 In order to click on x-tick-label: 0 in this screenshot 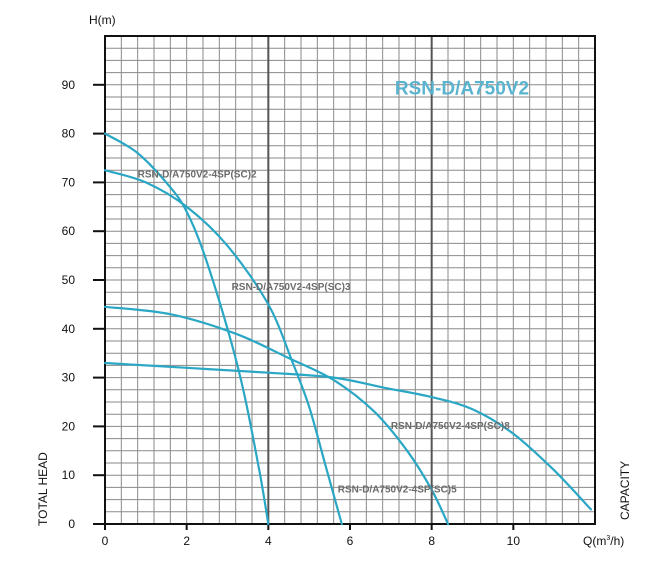, I will do `click(105, 541)`.